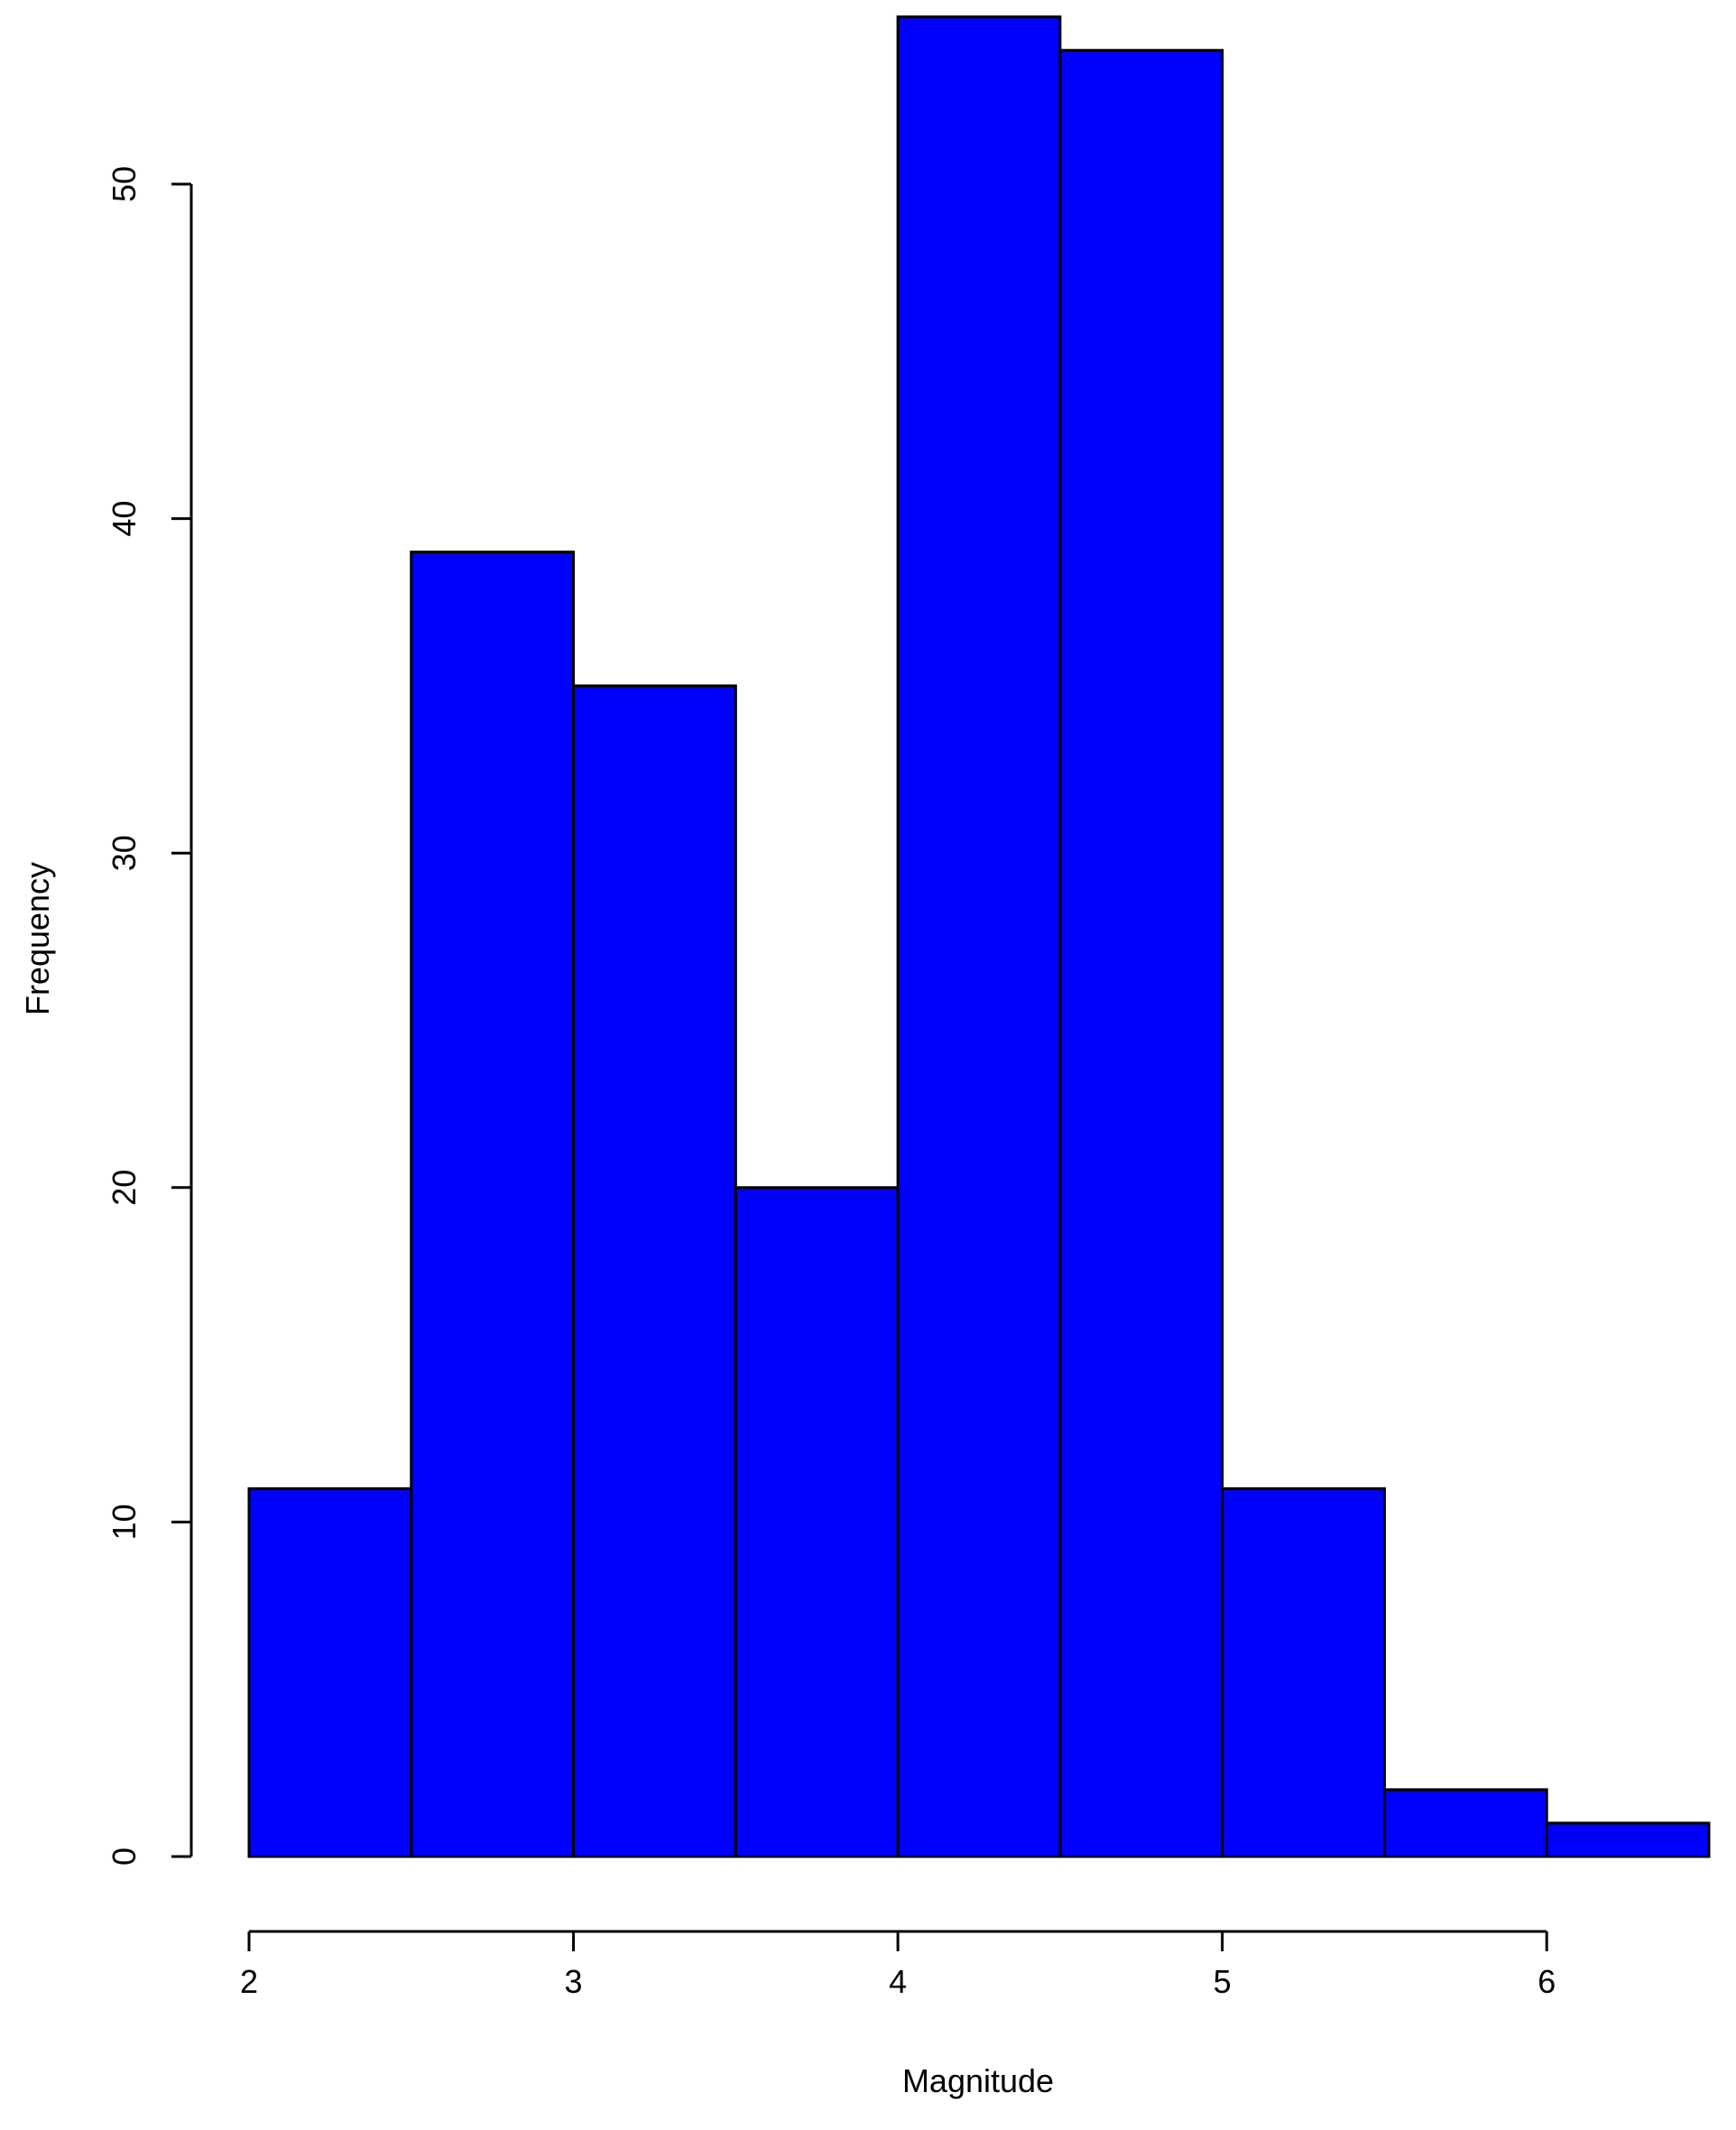 This screenshot has width=1736, height=2130. I want to click on x-tick-label: 6, so click(1547, 1982).